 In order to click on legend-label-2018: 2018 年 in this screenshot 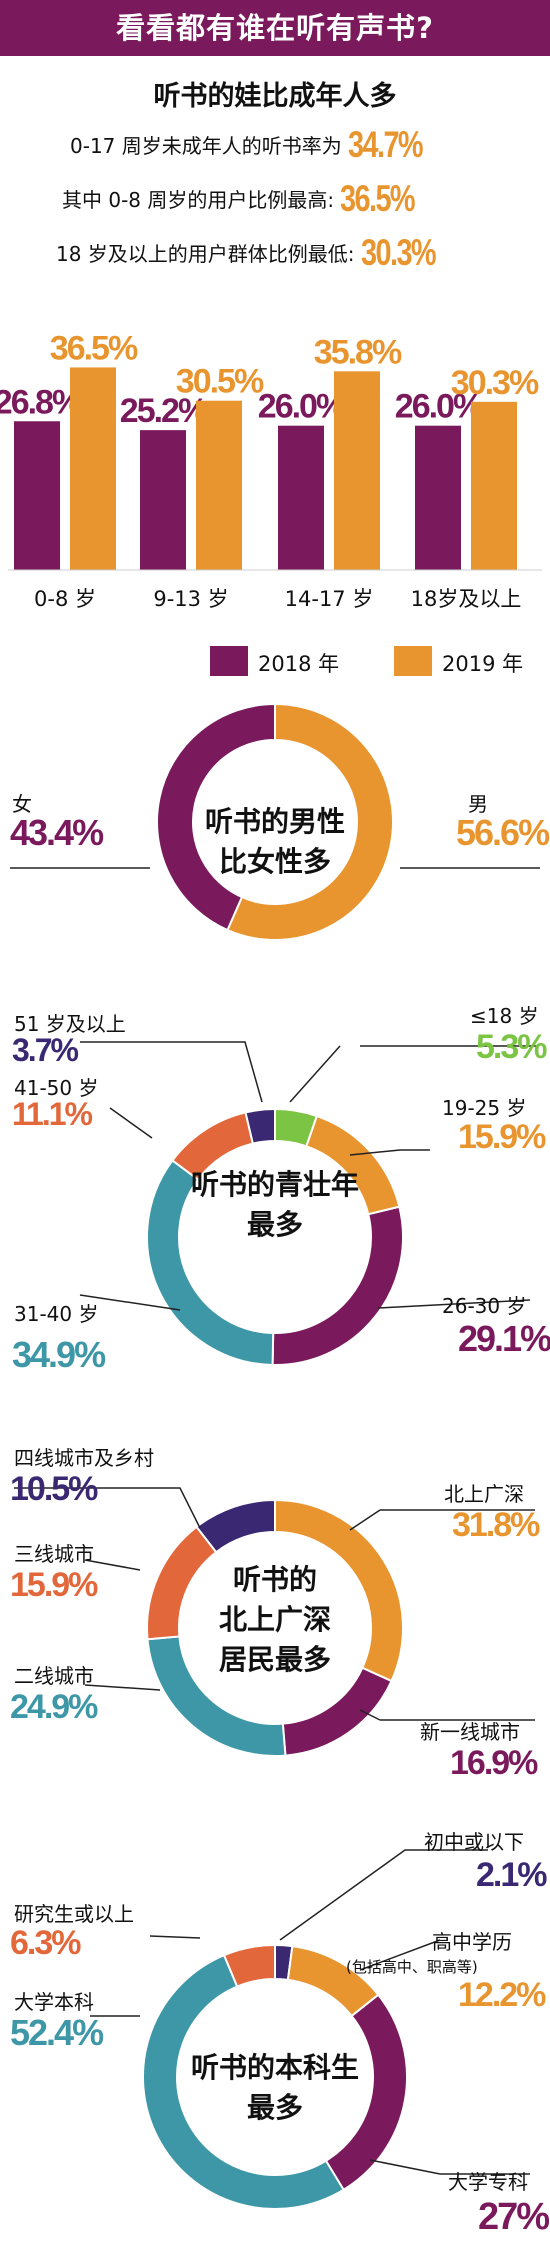, I will do `click(299, 664)`.